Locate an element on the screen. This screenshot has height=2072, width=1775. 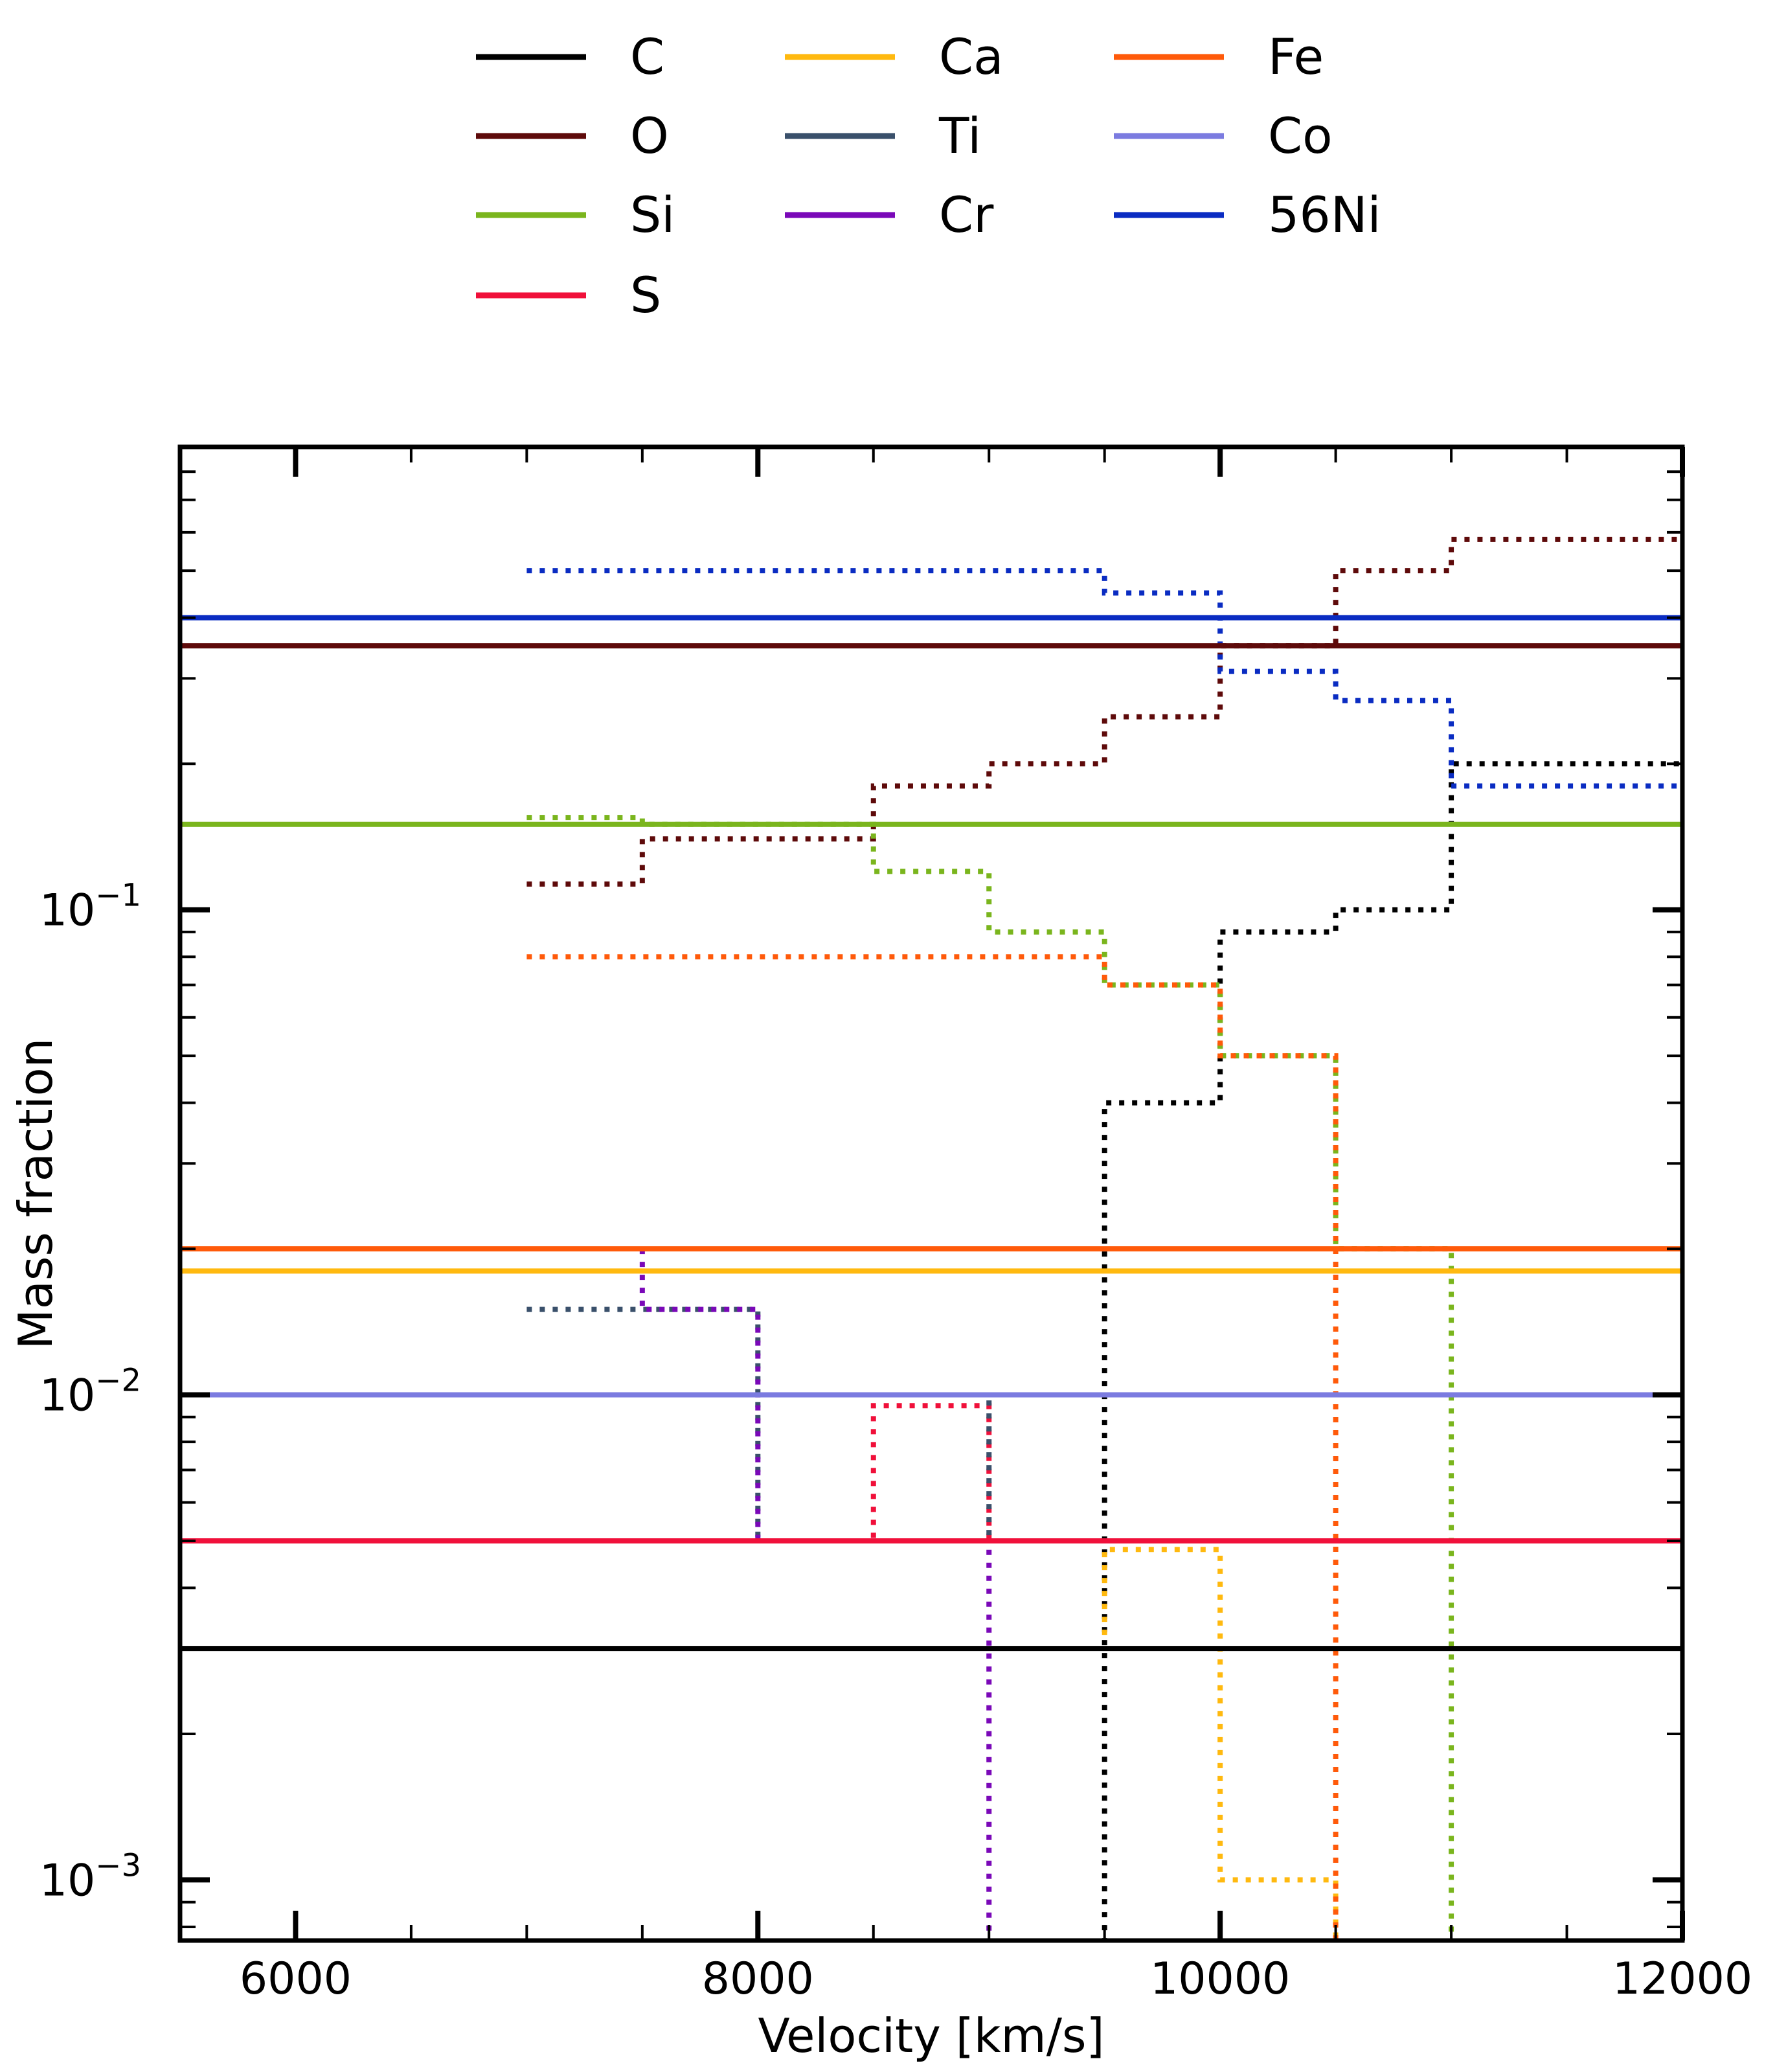
x-tick-label: 12000 is located at coordinates (1682, 1979).